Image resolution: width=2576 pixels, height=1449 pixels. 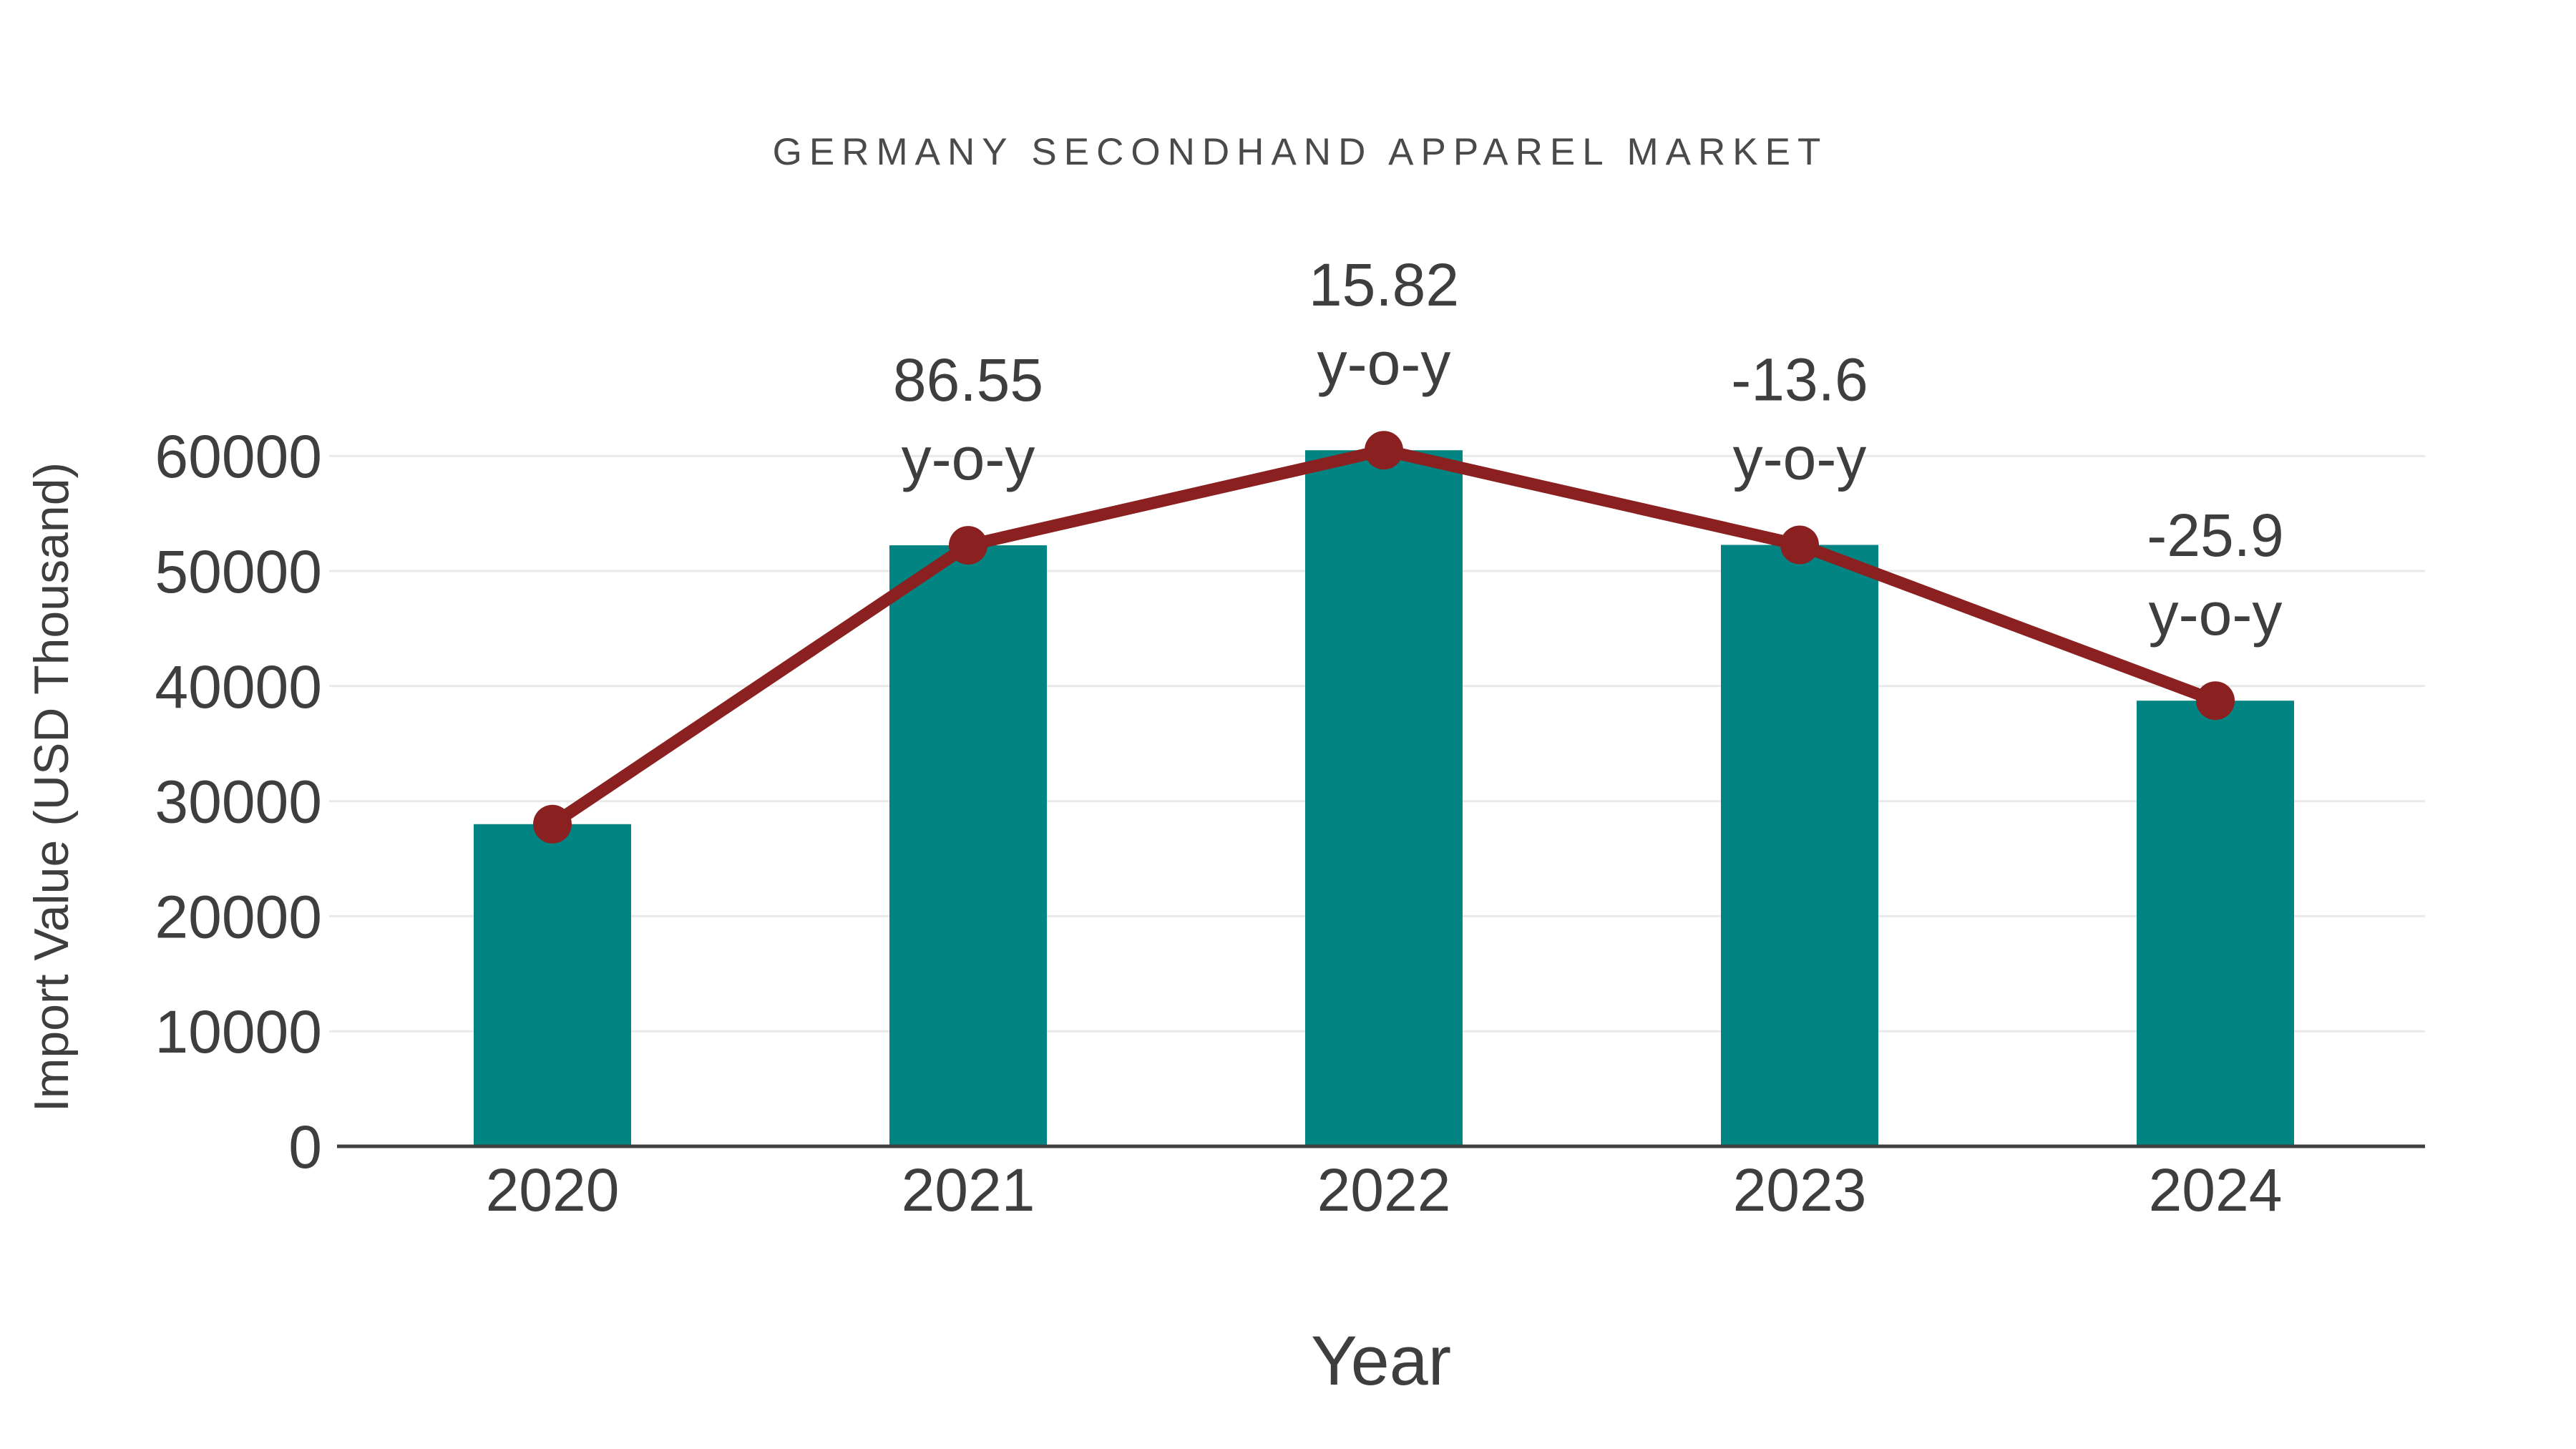 I want to click on y-tick-label-50000: 50000, so click(x=238, y=571).